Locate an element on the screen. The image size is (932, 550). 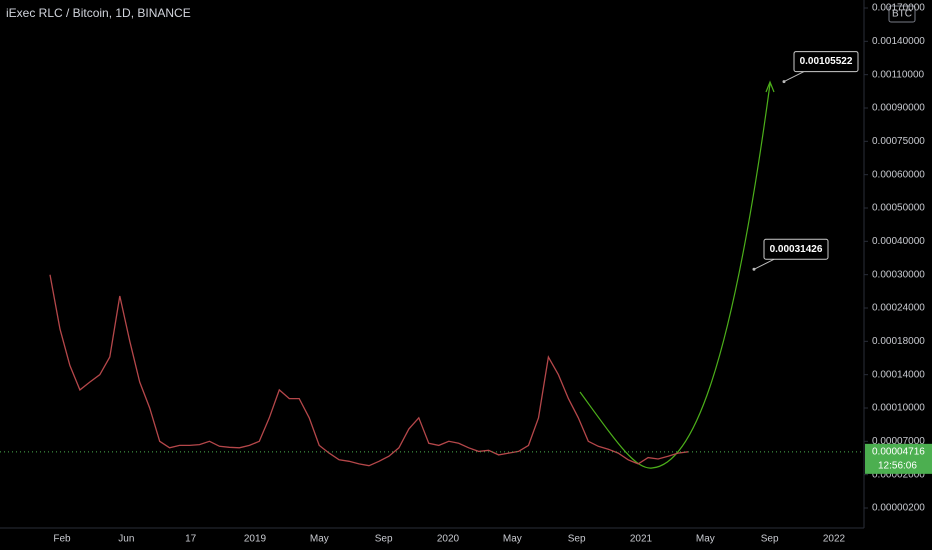
y-tick-label: 0.00170000 is located at coordinates (898, 8).